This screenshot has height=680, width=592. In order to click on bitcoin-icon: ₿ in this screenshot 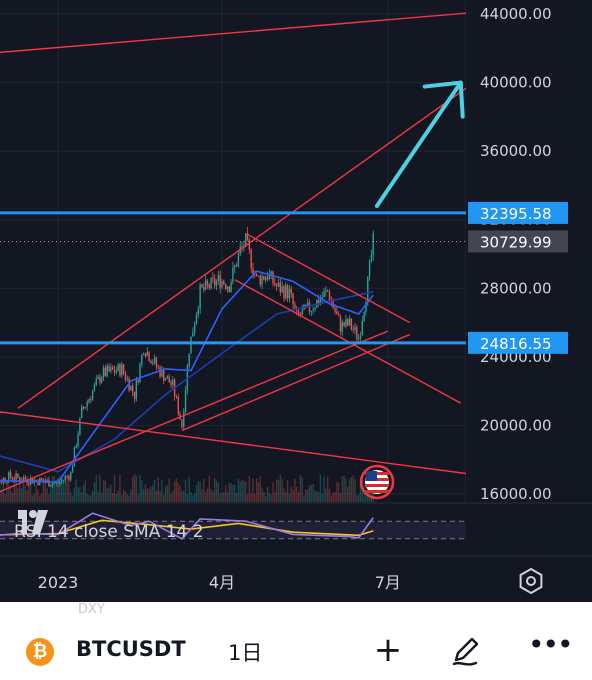, I will do `click(40, 652)`.